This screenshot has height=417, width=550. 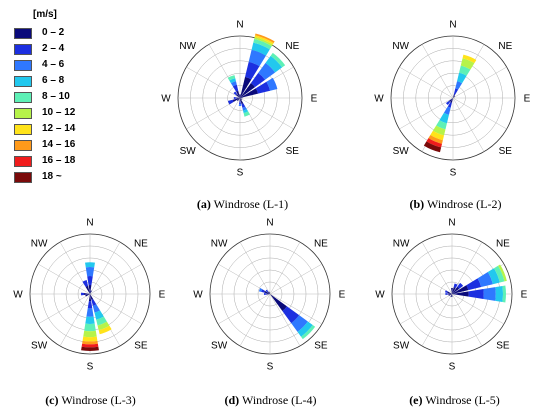 I want to click on caption-d: (d) Windrose (L-4), so click(x=270, y=400).